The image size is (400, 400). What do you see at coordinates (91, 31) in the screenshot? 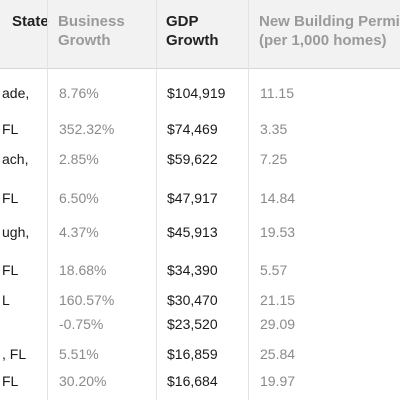
I see `header-business-growth: Business Growth` at bounding box center [91, 31].